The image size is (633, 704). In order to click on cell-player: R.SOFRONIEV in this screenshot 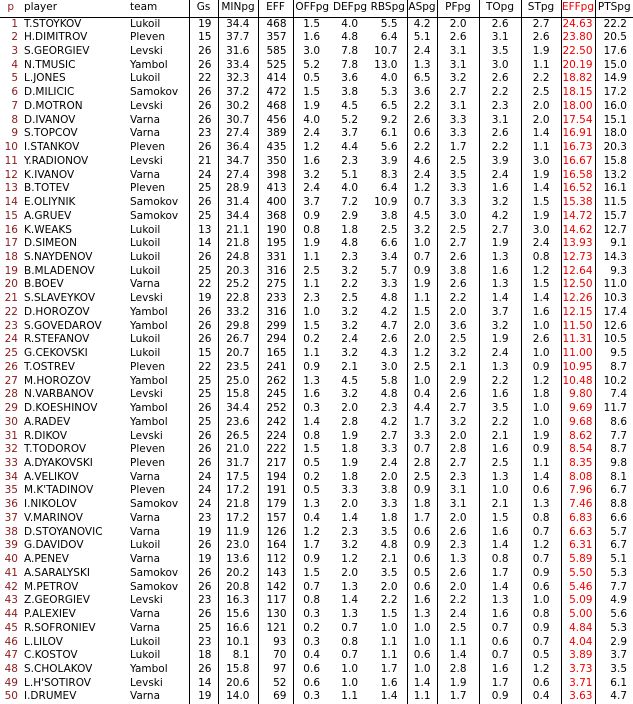, I will do `click(60, 627)`.